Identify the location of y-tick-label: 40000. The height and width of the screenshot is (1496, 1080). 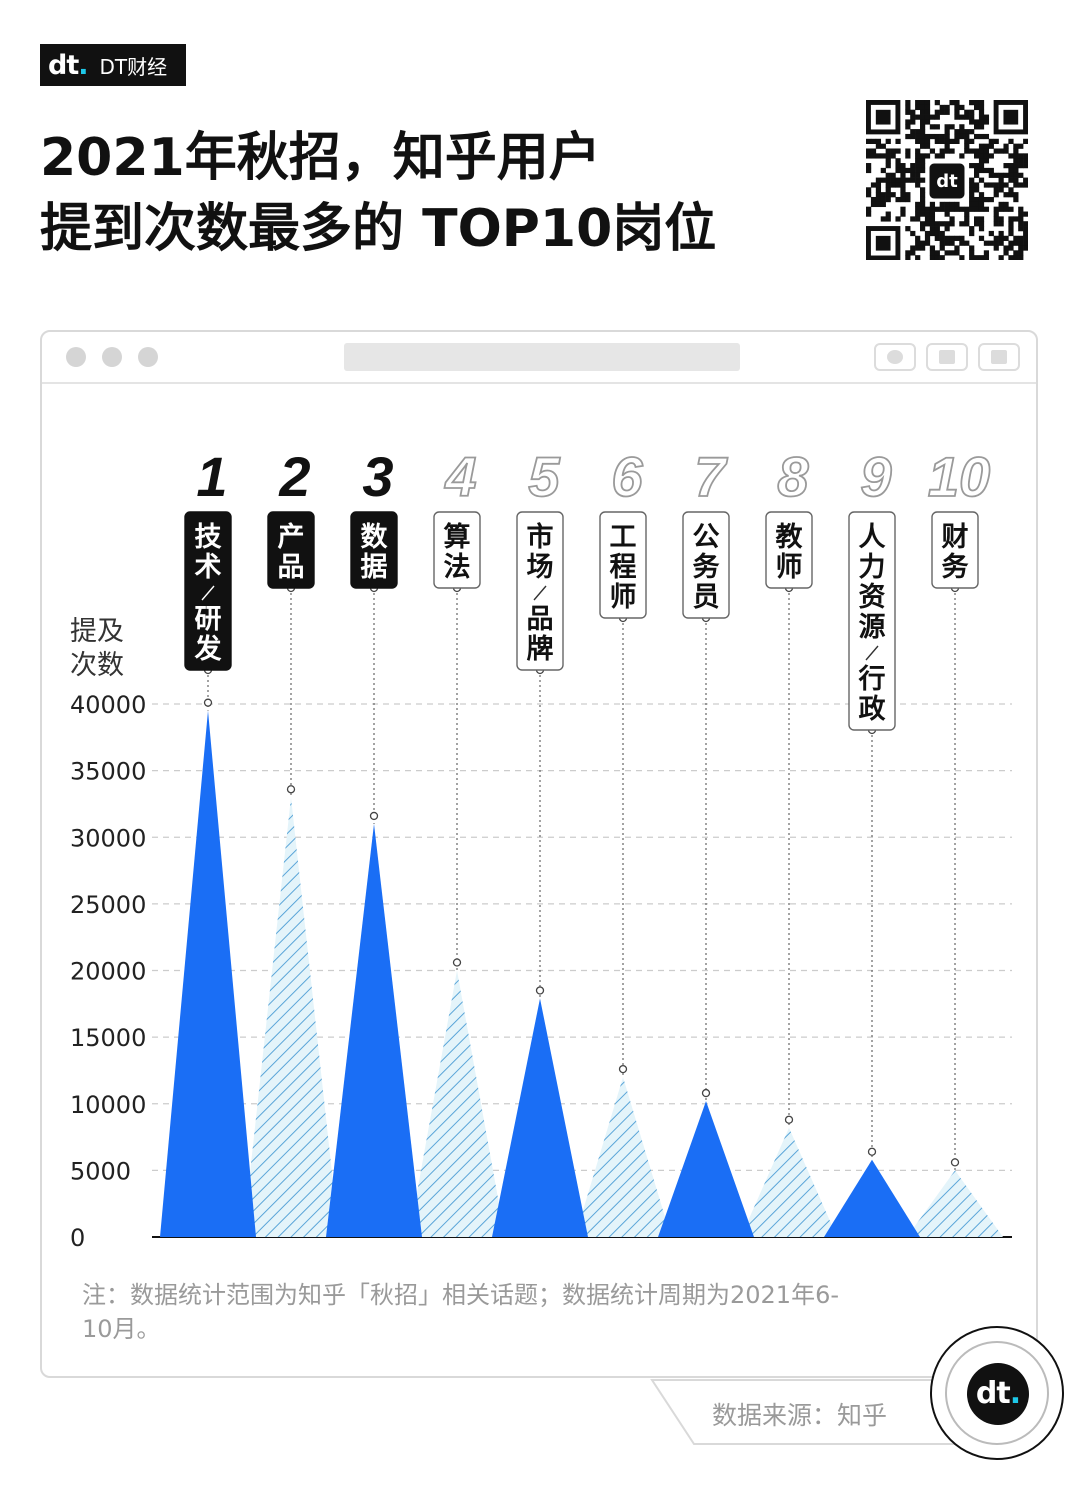
(108, 705).